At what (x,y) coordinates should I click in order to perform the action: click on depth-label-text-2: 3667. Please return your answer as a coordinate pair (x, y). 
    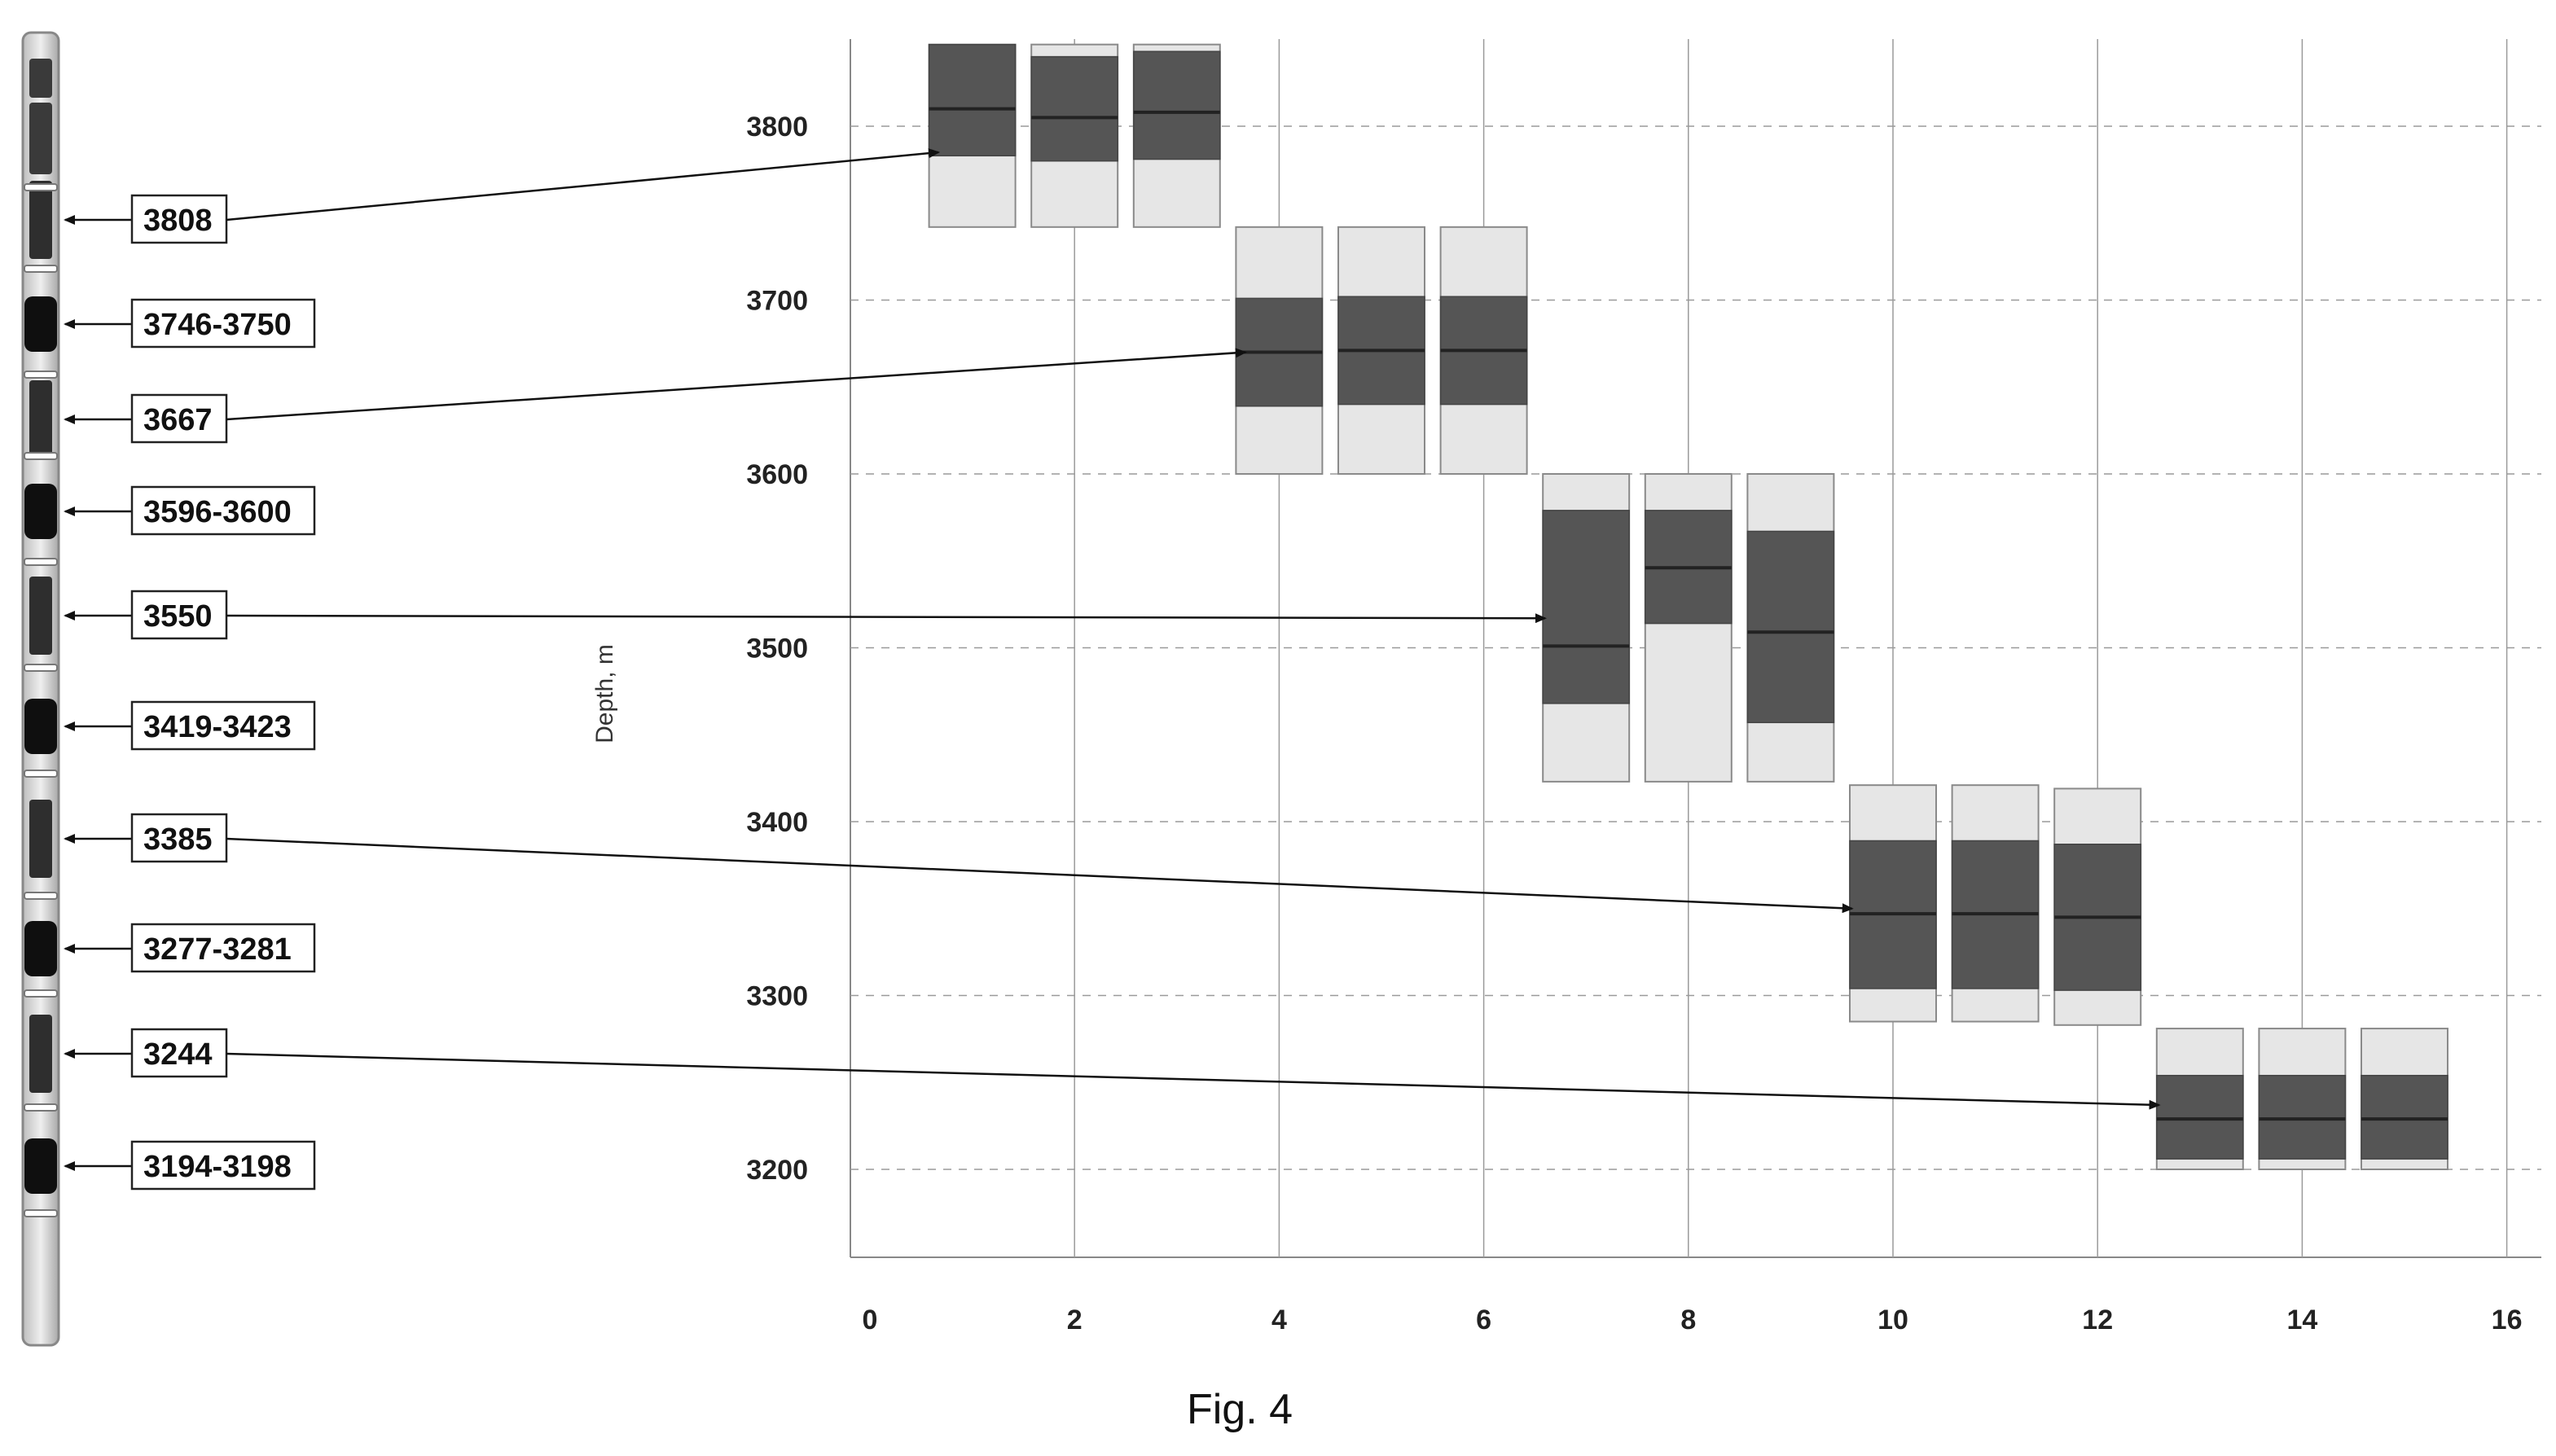
    Looking at the image, I should click on (178, 420).